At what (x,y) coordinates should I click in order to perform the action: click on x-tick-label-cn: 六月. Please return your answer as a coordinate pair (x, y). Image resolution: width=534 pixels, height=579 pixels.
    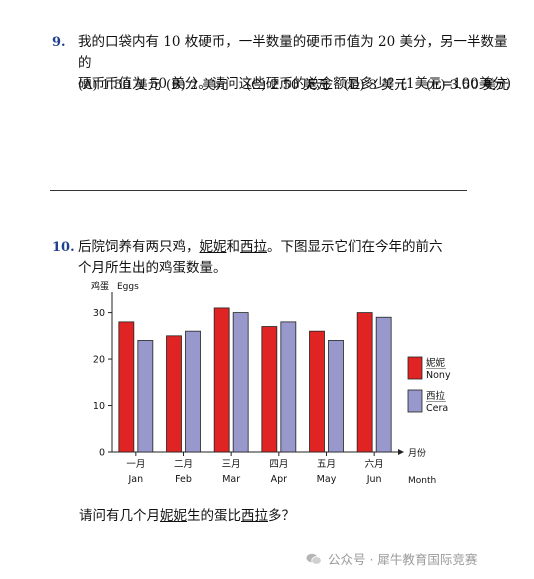
    Looking at the image, I should click on (374, 464).